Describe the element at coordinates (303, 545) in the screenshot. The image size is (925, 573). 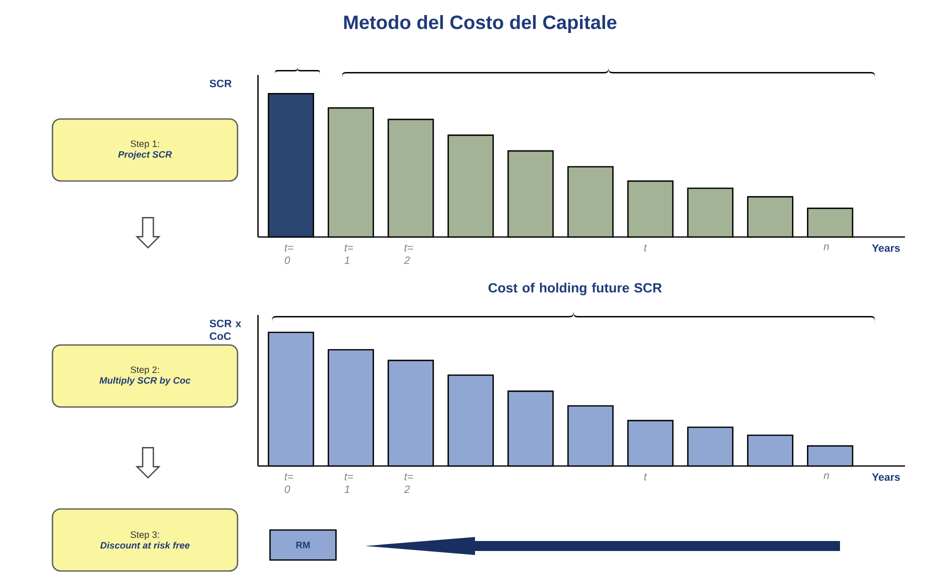
I see `text: RM` at that location.